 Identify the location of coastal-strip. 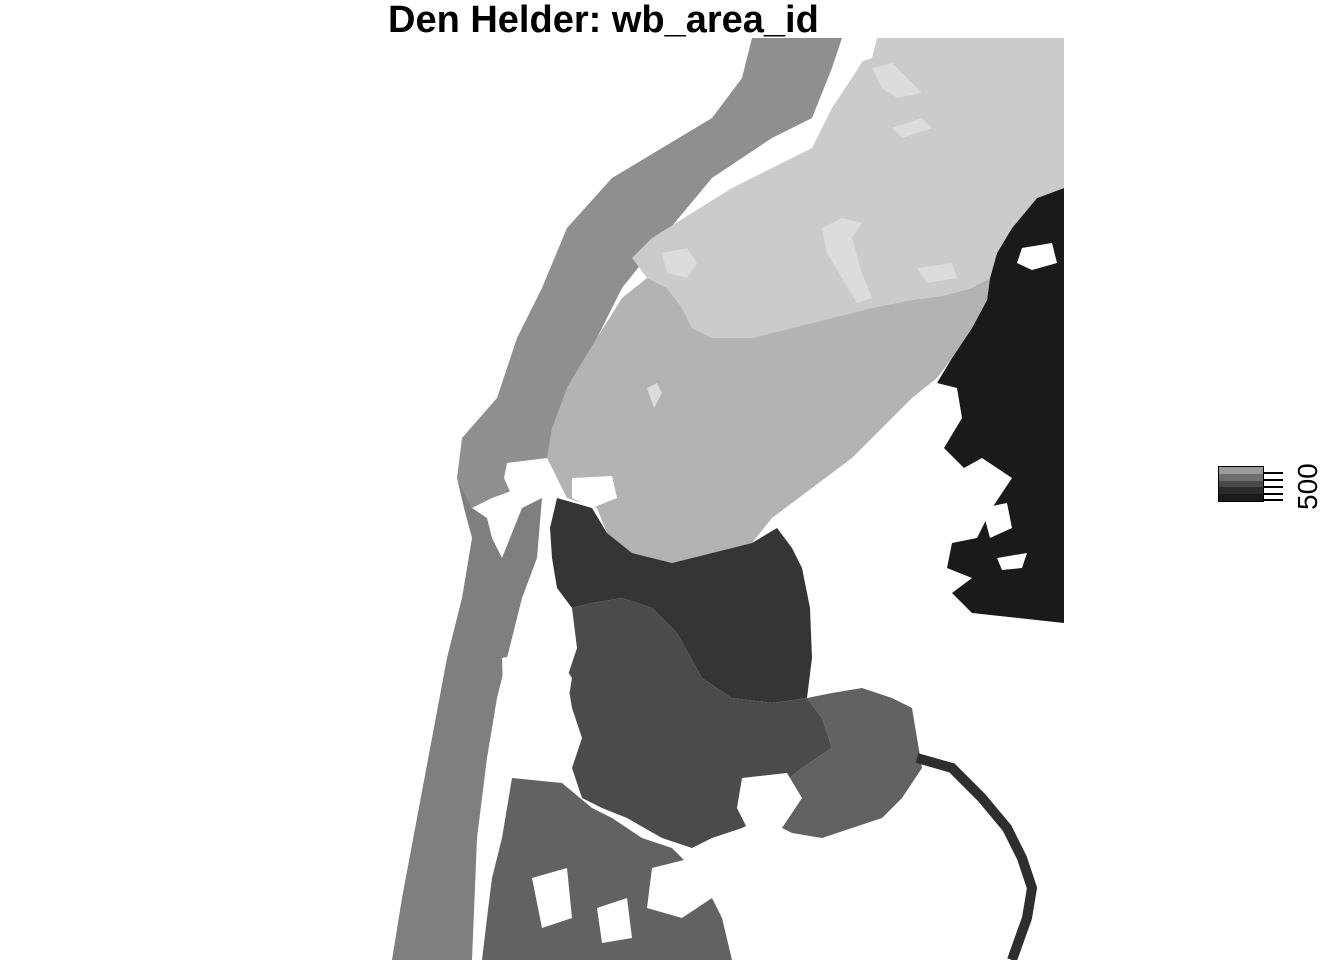
(467, 719).